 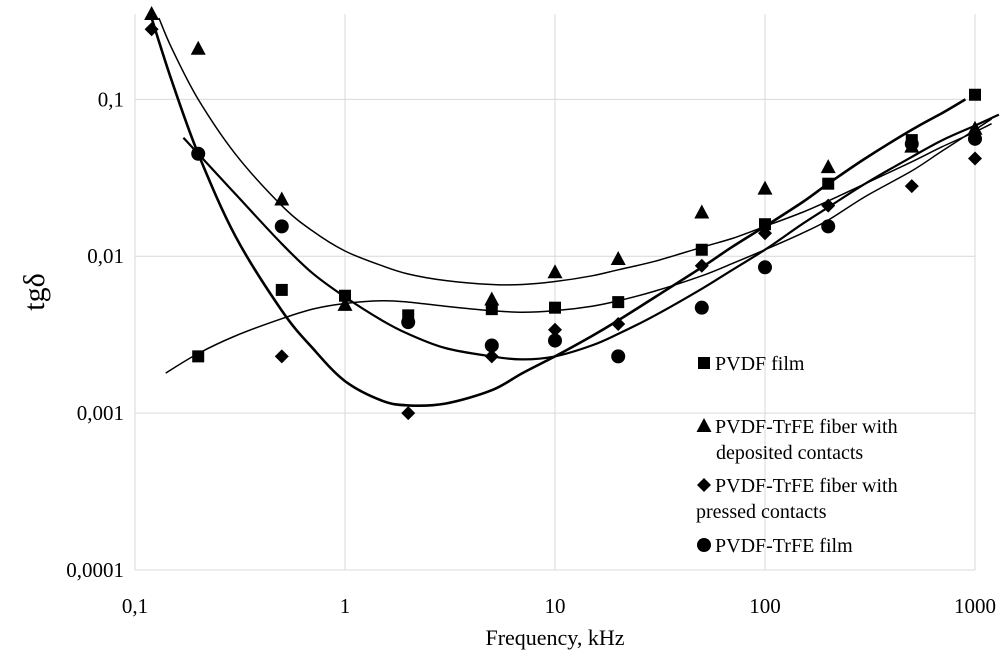 I want to click on y-tick-label: 0,01, so click(x=105, y=256).